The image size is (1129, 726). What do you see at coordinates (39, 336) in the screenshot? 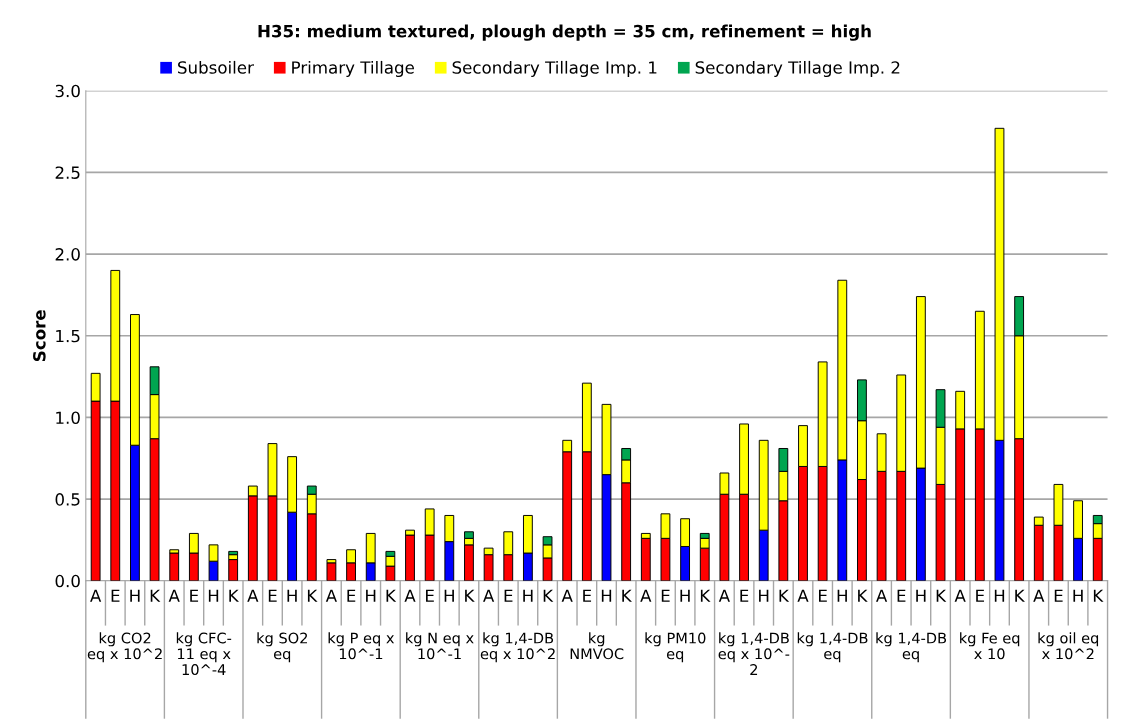
I see `y-axis-title: Score` at bounding box center [39, 336].